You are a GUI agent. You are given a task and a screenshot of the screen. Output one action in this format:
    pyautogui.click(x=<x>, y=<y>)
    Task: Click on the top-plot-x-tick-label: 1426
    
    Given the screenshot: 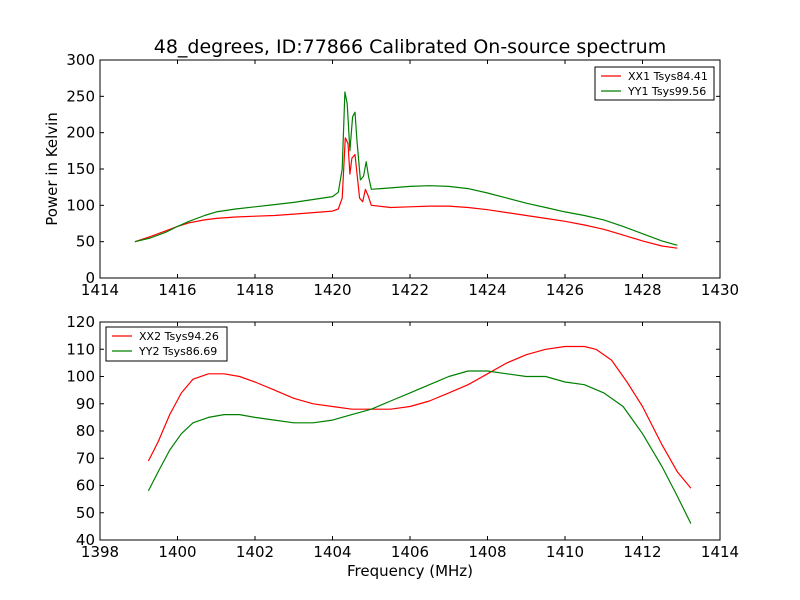 What is the action you would take?
    pyautogui.click(x=565, y=290)
    